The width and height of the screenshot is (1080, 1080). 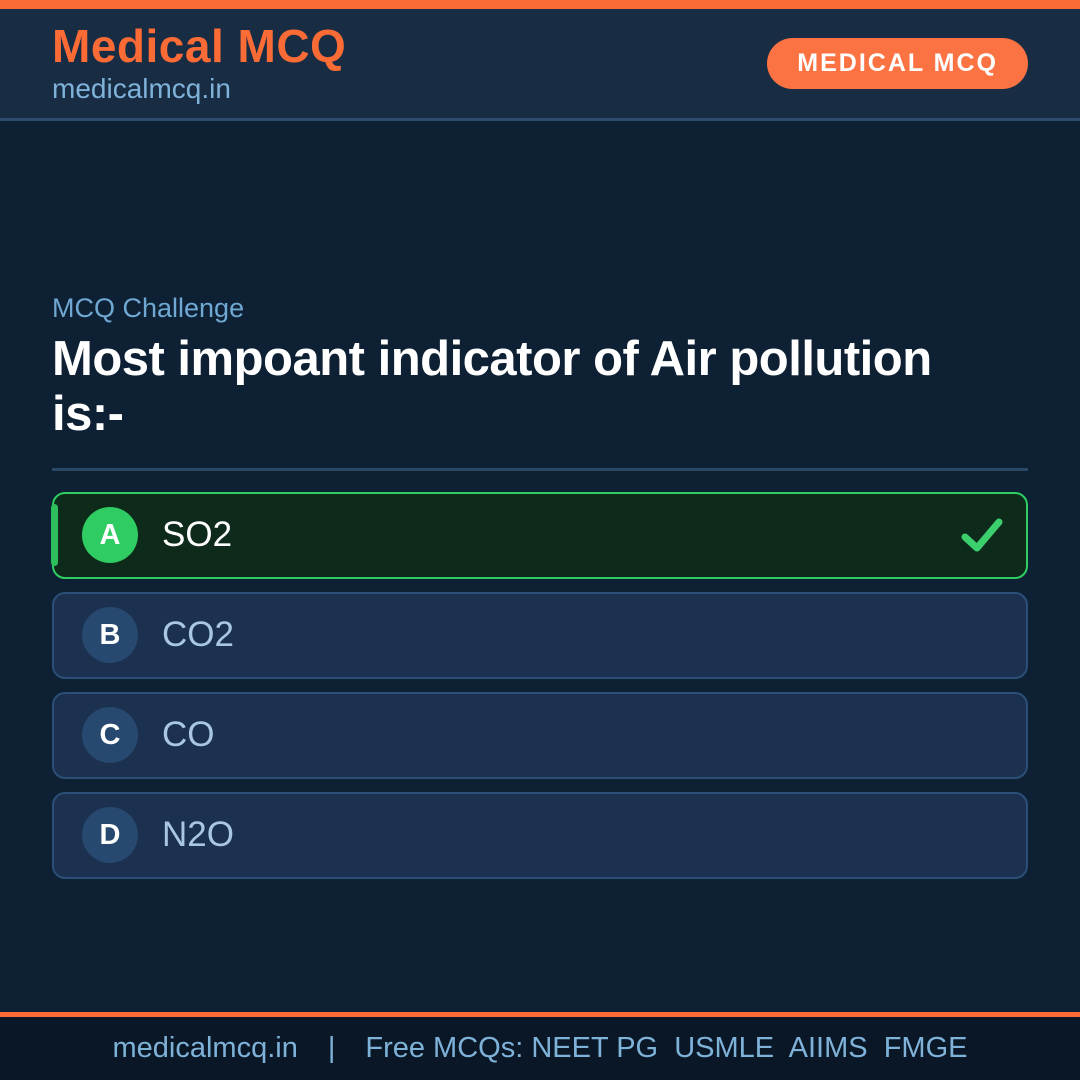 I want to click on option-d: D N2O, so click(x=540, y=835).